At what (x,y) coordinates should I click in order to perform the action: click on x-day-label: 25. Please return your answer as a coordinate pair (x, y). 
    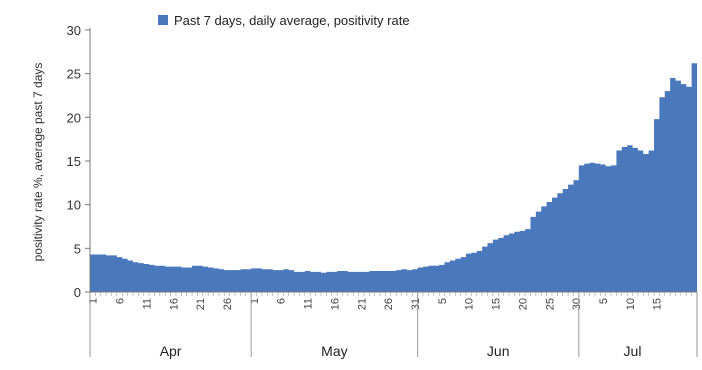
    Looking at the image, I should click on (550, 304).